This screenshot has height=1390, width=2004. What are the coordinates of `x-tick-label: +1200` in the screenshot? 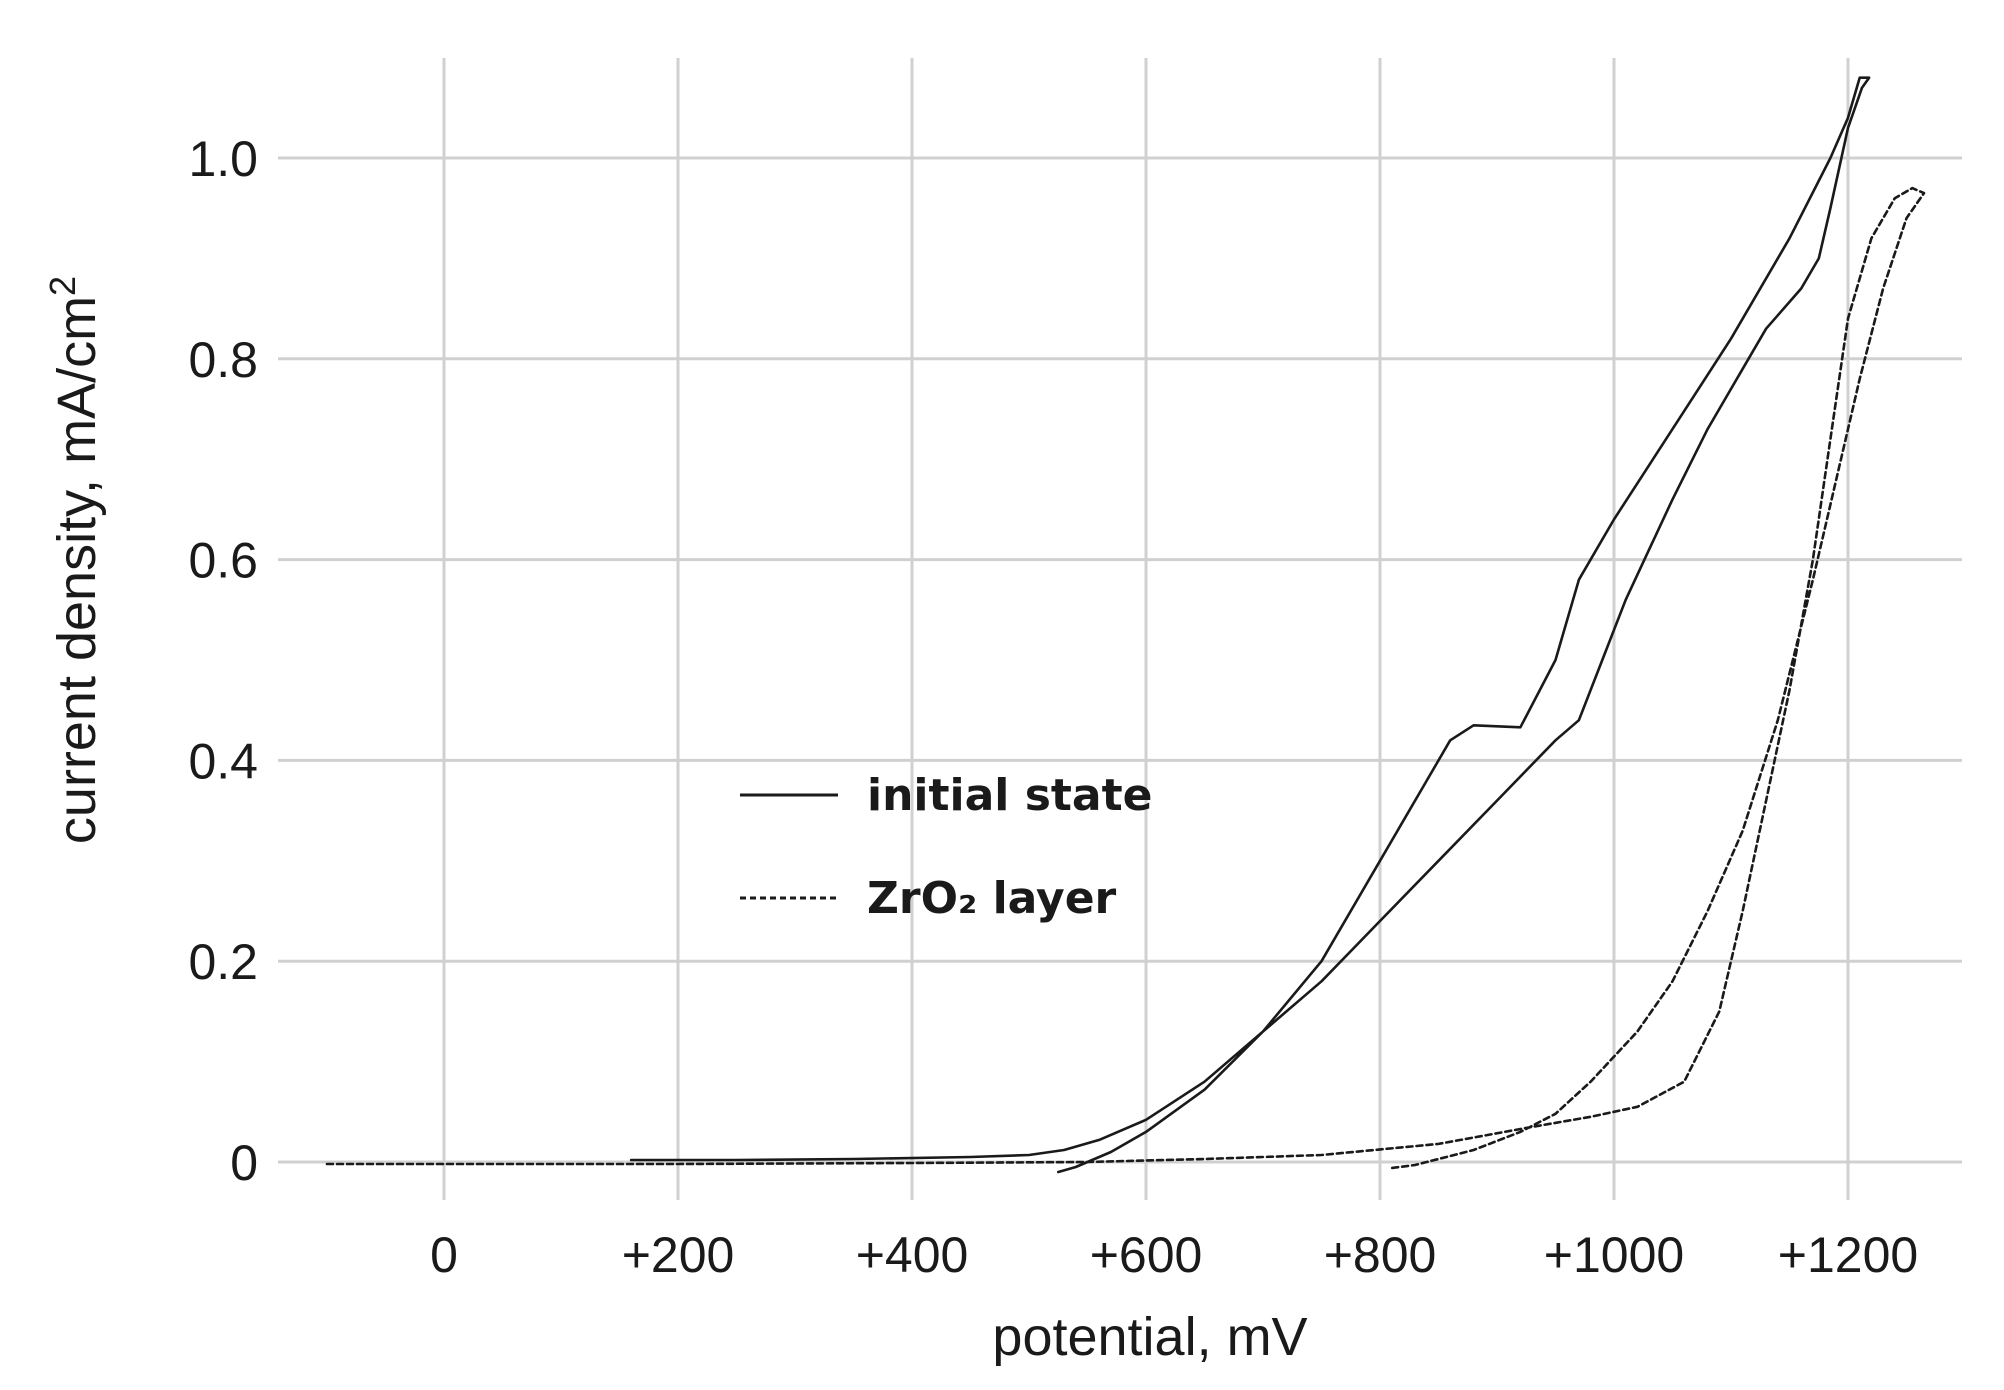 It's located at (1848, 1255).